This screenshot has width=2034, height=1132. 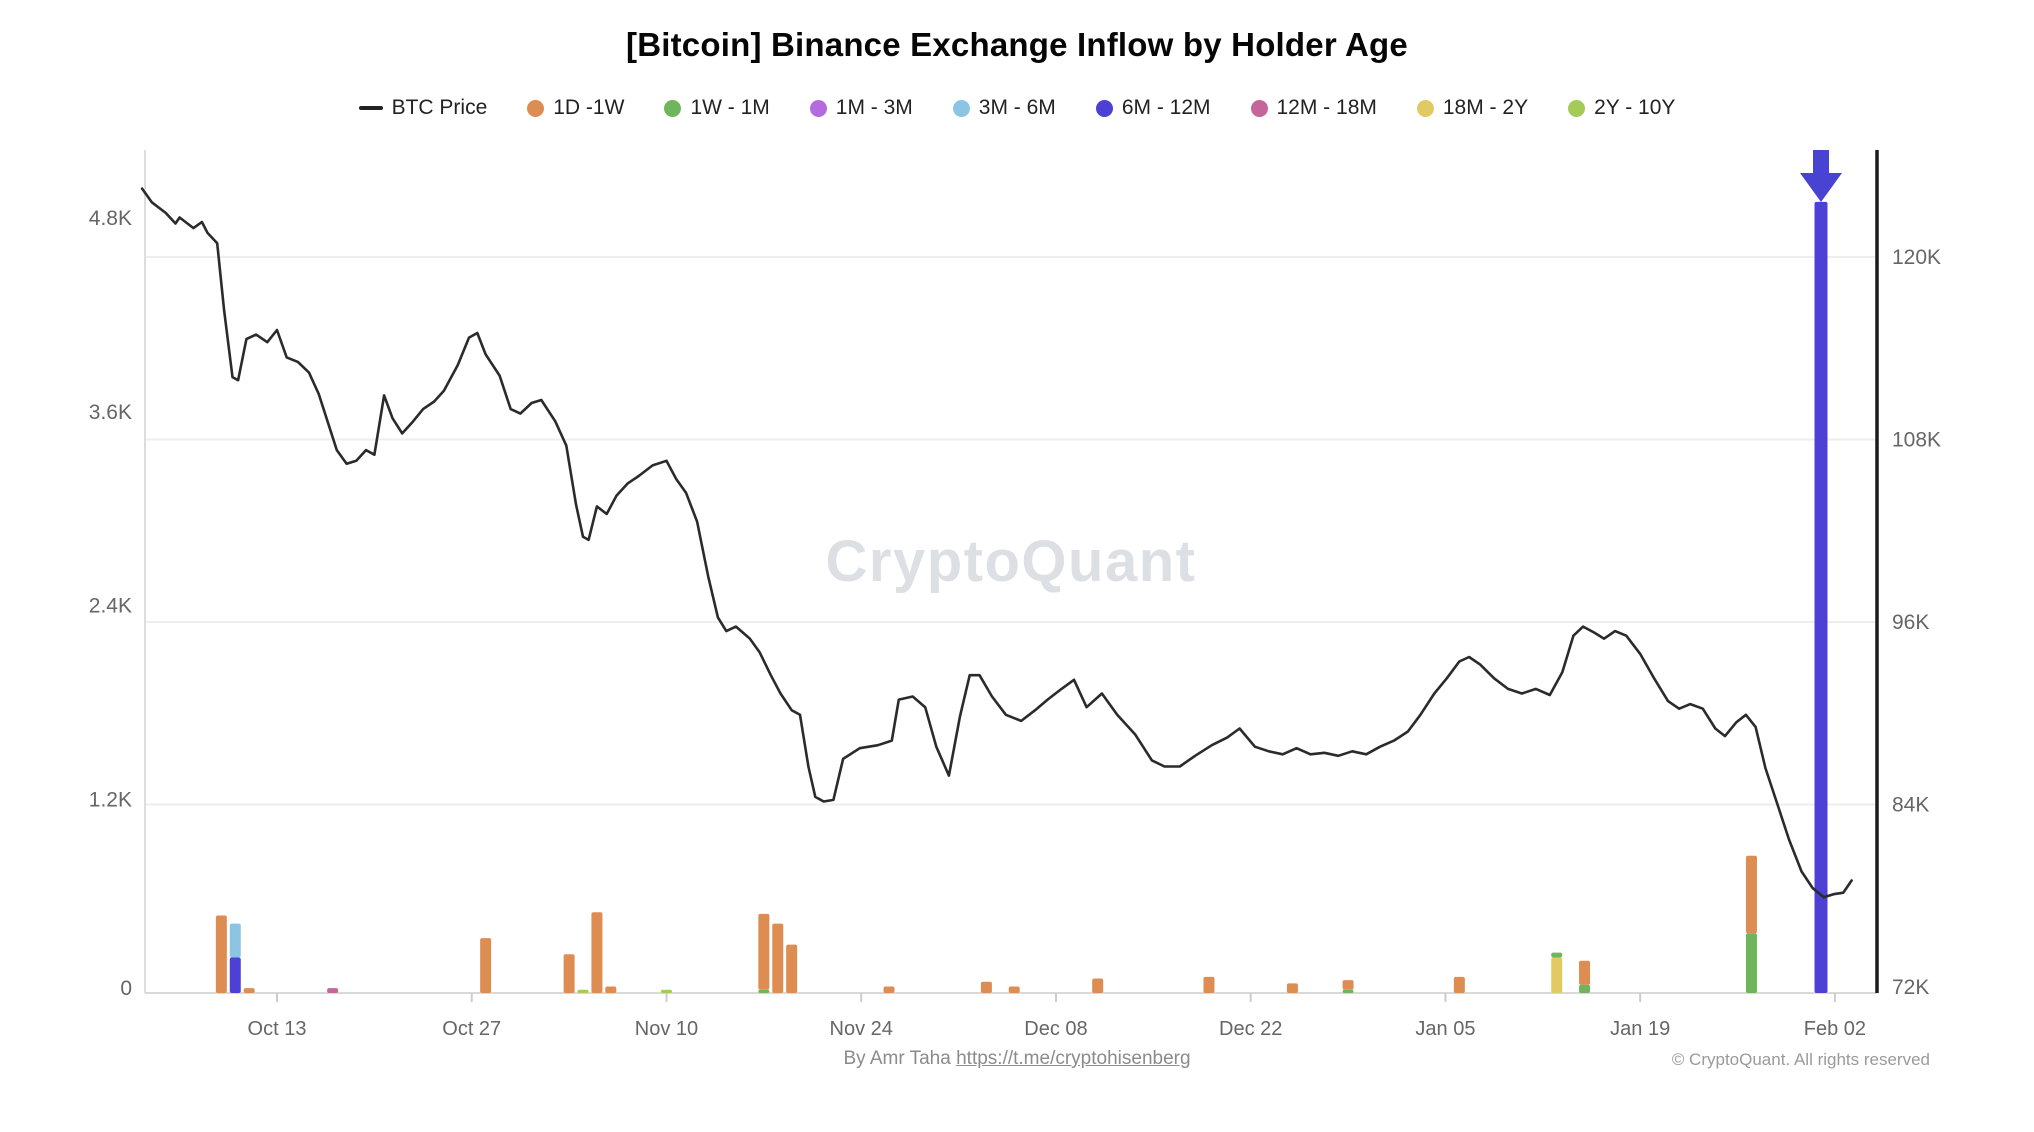 I want to click on legend-item-label: 2Y - 10Y, so click(x=1635, y=107).